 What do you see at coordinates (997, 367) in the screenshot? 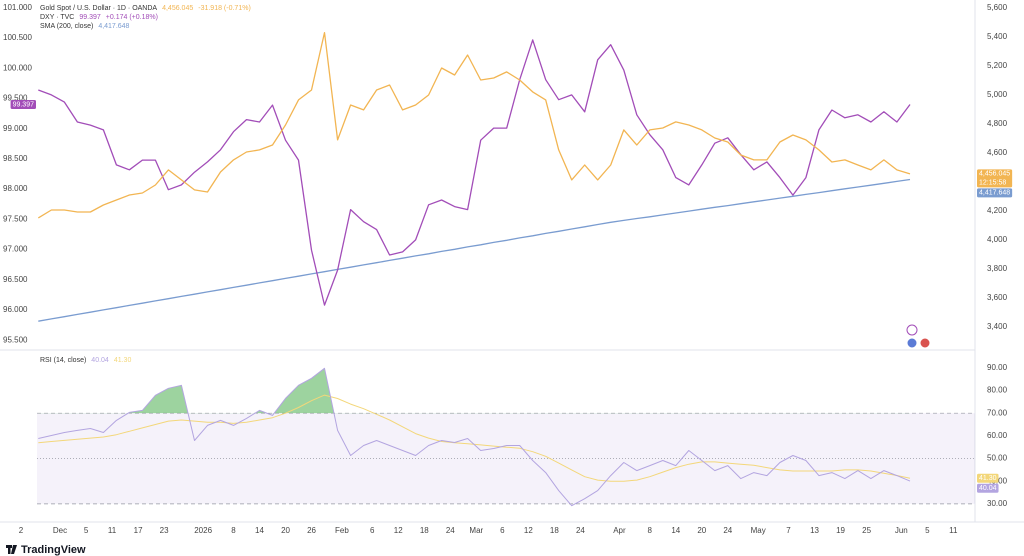
I see `y-tick-label: 90.00` at bounding box center [997, 367].